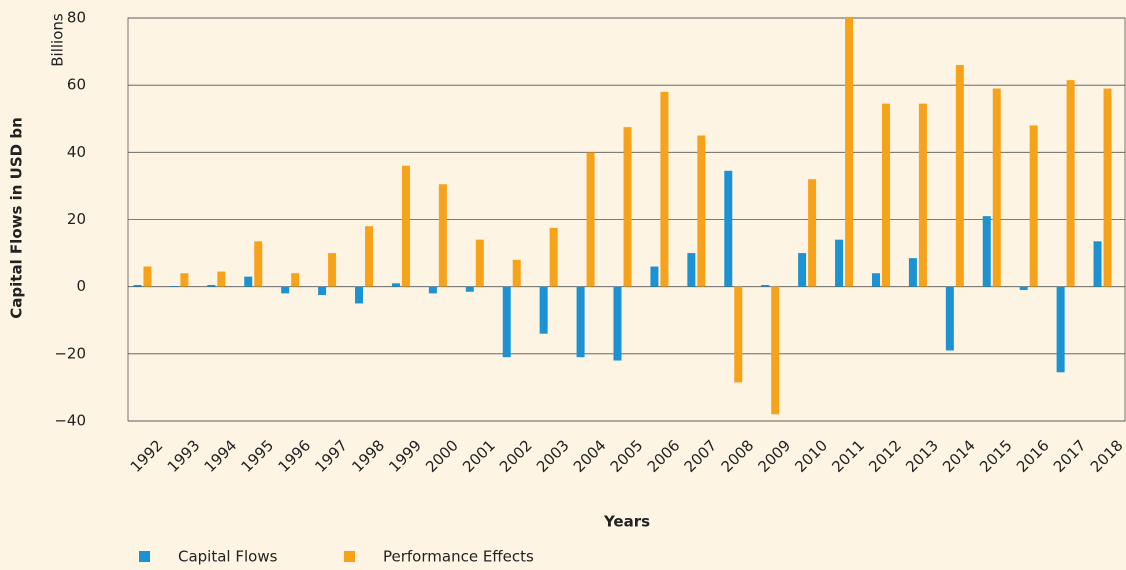  I want to click on y-tick-label: 80, so click(76, 18).